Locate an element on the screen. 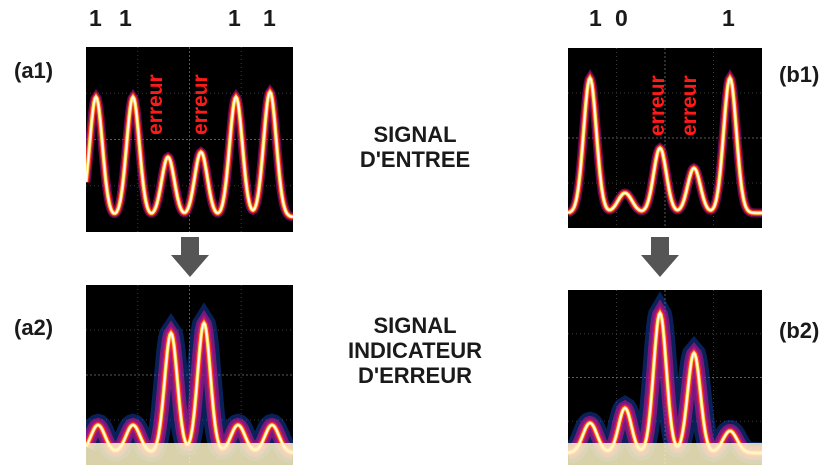 Image resolution: width=838 pixels, height=465 pixels. caption-input-line-2: D'ENTREE is located at coordinates (415, 159).